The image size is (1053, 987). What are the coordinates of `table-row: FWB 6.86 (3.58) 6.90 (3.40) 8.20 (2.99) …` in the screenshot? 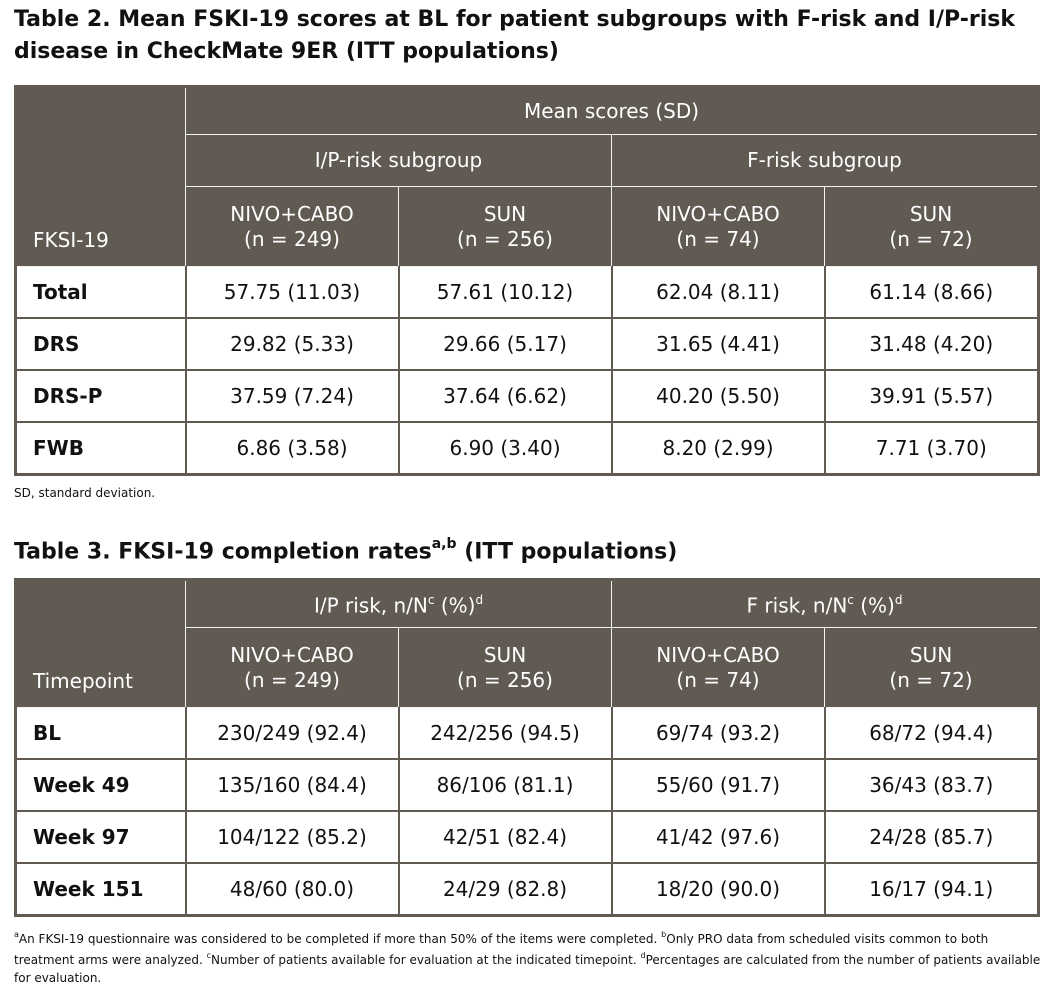 It's located at (527, 449).